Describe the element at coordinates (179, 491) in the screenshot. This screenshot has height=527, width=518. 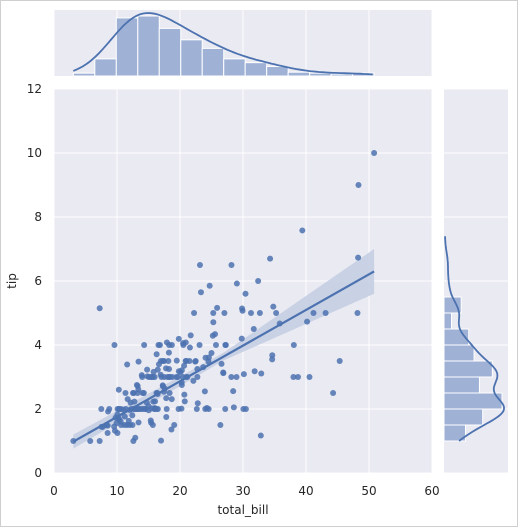
I see `x-tick-label: 20` at that location.